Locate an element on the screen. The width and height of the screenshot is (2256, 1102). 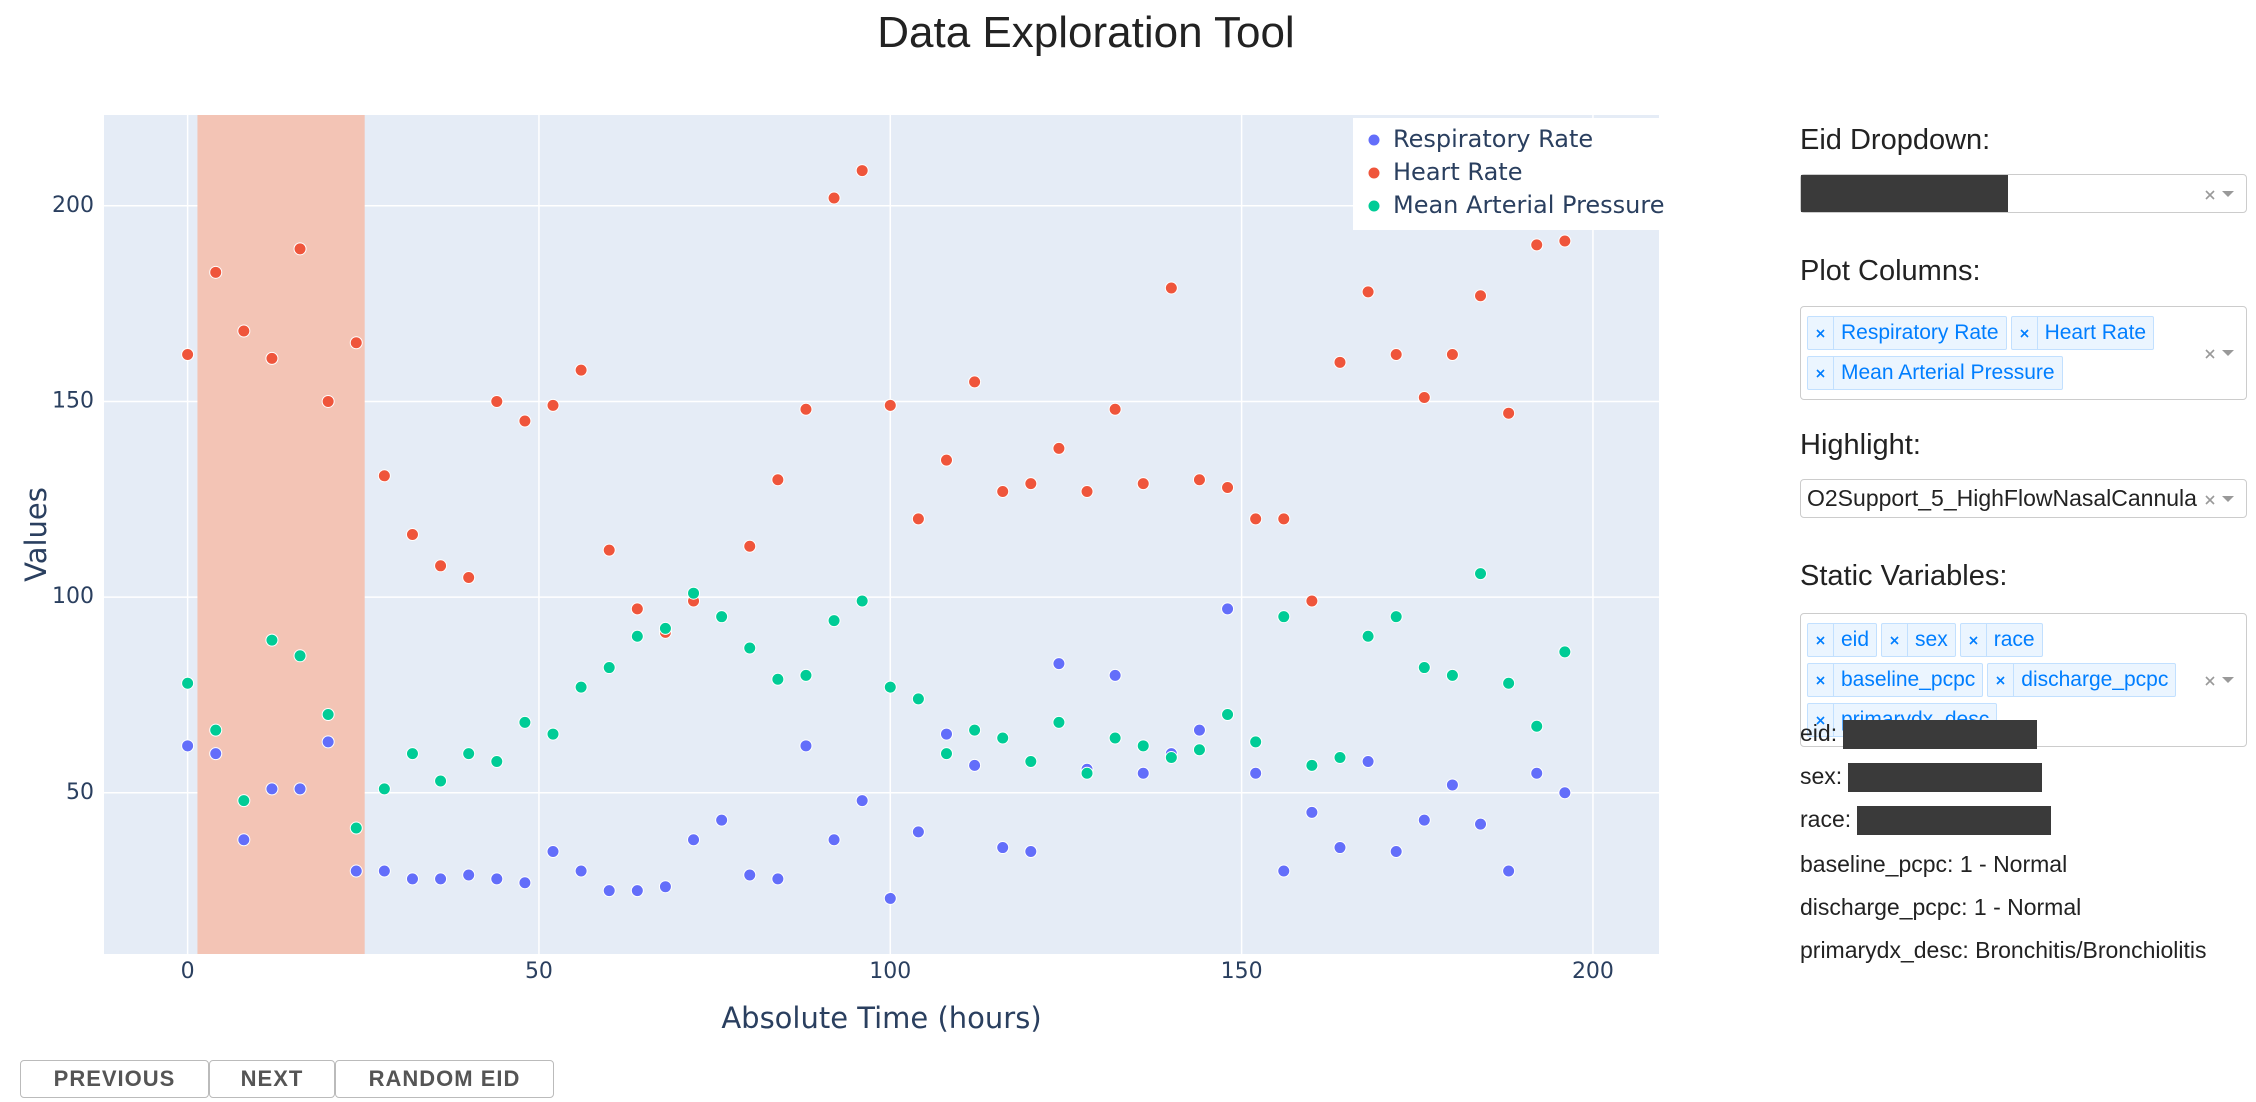
highlight-band is located at coordinates (281, 534).